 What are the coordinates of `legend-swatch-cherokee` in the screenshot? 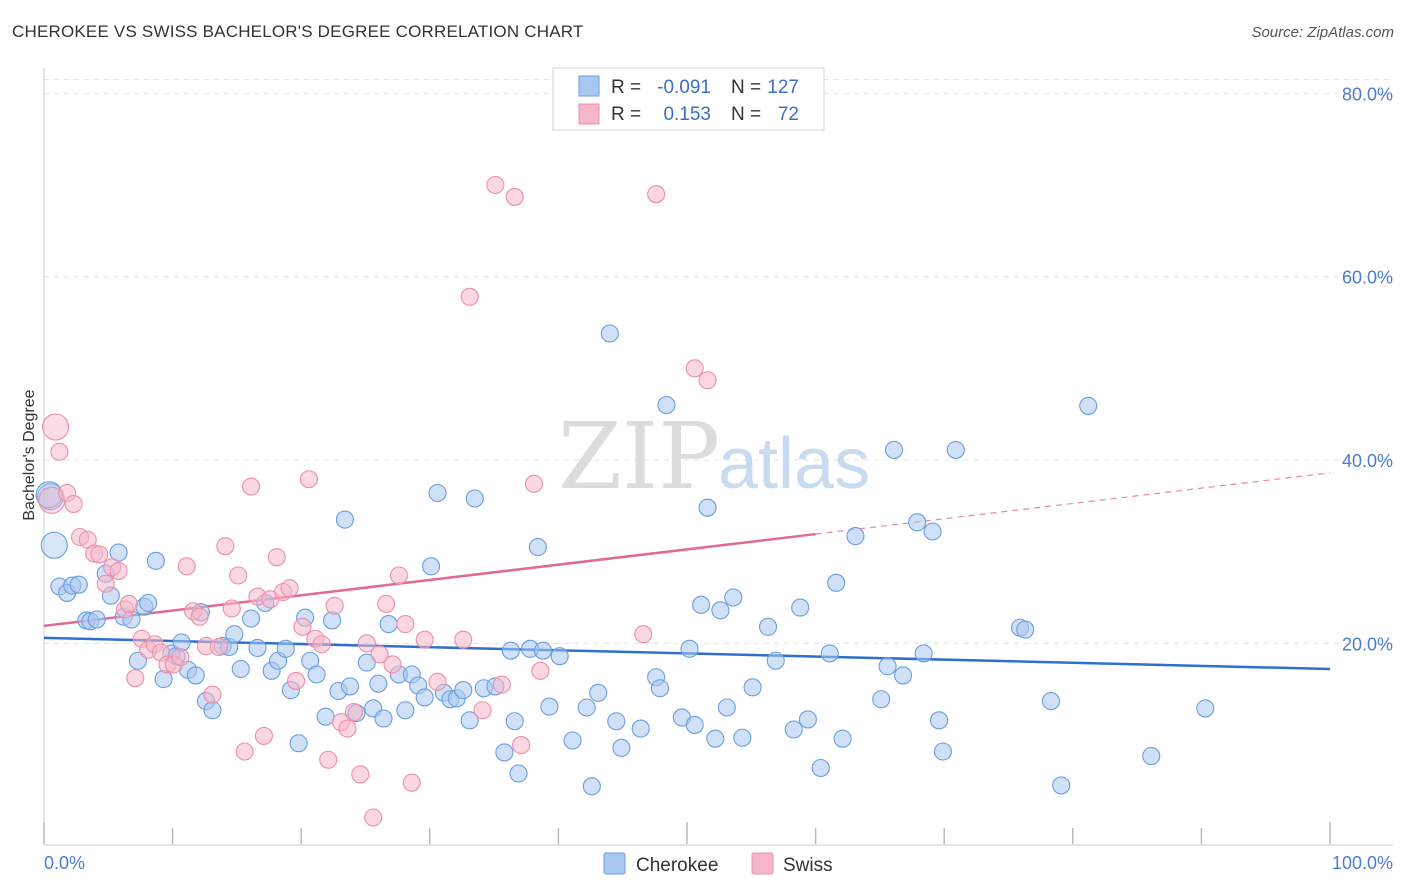 It's located at (589, 86).